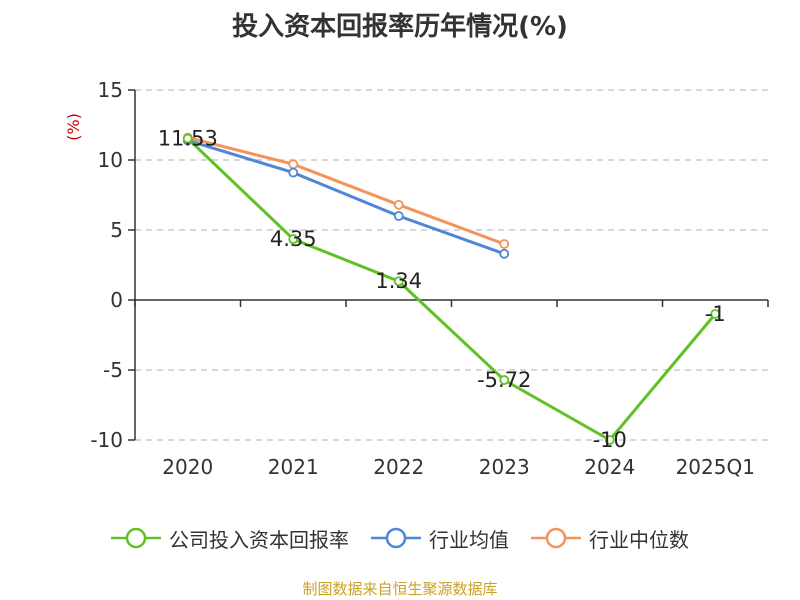 The image size is (800, 600). I want to click on data-label: 11.53, so click(188, 139).